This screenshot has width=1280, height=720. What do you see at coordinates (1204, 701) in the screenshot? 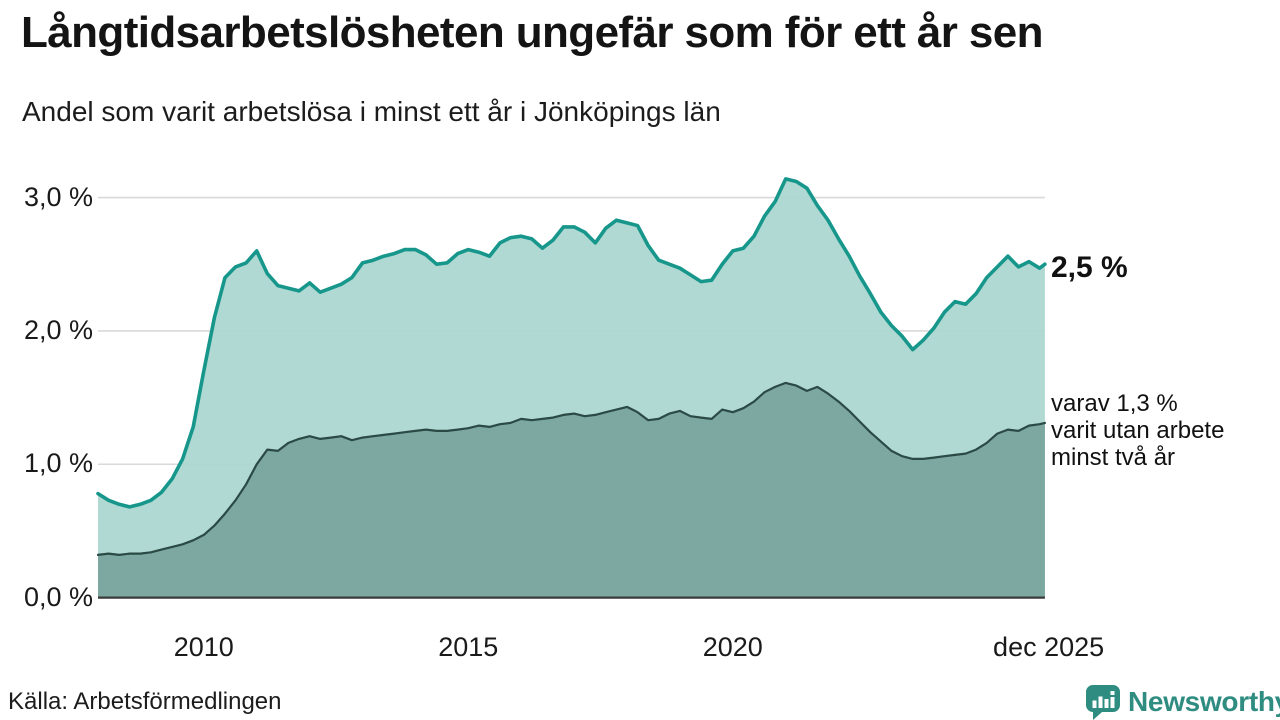
I see `newsworthy-wordmark: Newsworthy` at bounding box center [1204, 701].